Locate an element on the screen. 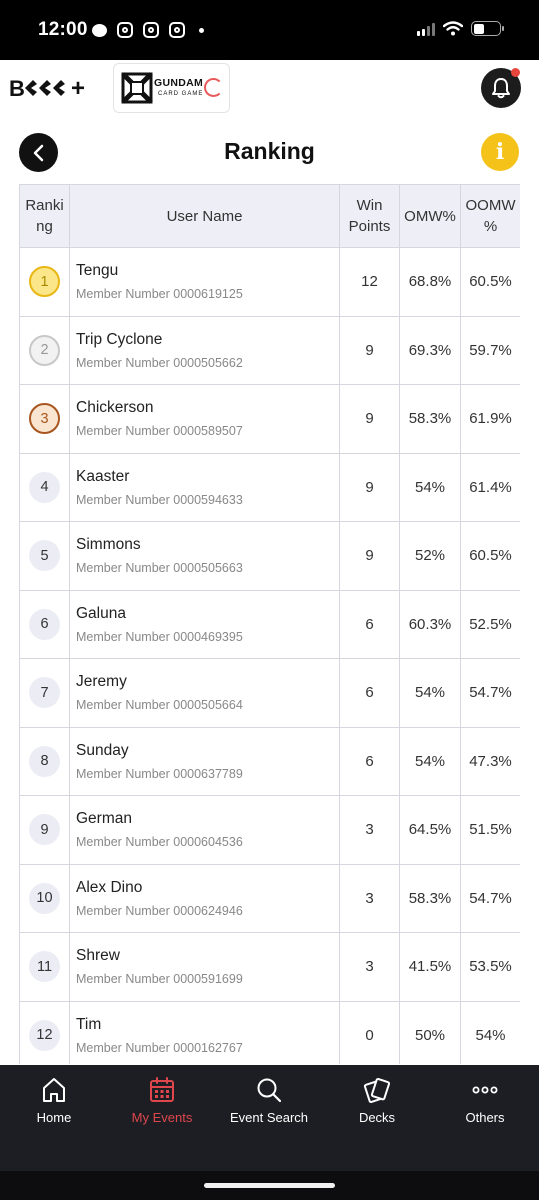 This screenshot has height=1200, width=539. bronze-medal-badge: 3 is located at coordinates (44, 419).